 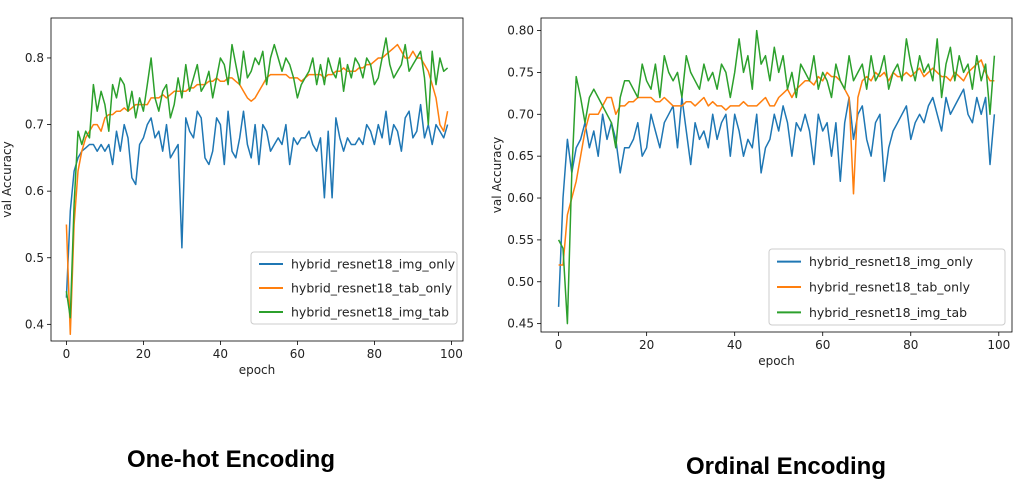 What do you see at coordinates (34, 258) in the screenshot?
I see `y-tick-label: 0.5` at bounding box center [34, 258].